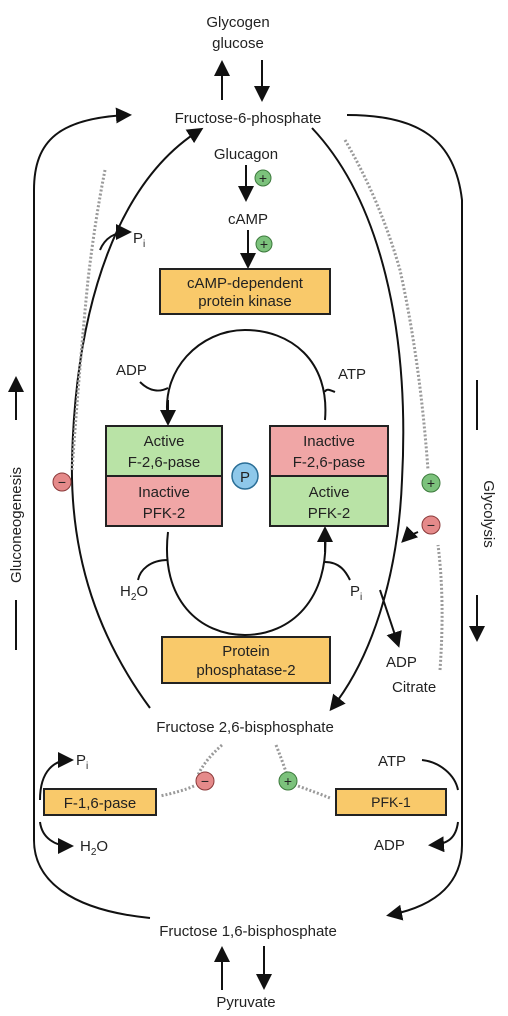 The height and width of the screenshot is (1016, 508). Describe the element at coordinates (329, 451) in the screenshot. I see `inactive-f26pase-box` at that location.